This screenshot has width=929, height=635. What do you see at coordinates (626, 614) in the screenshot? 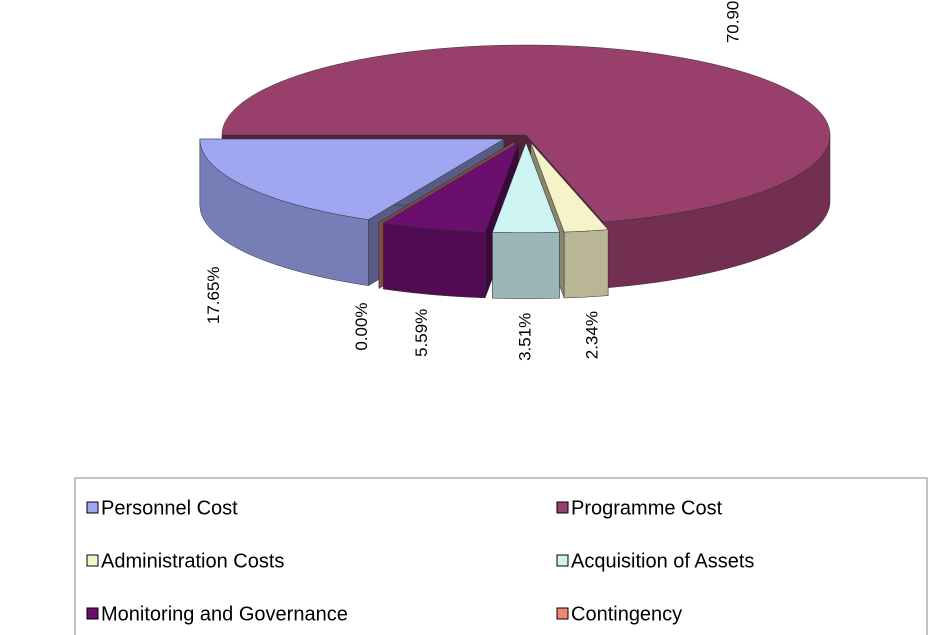
I see `legend-label: Contingency` at bounding box center [626, 614].